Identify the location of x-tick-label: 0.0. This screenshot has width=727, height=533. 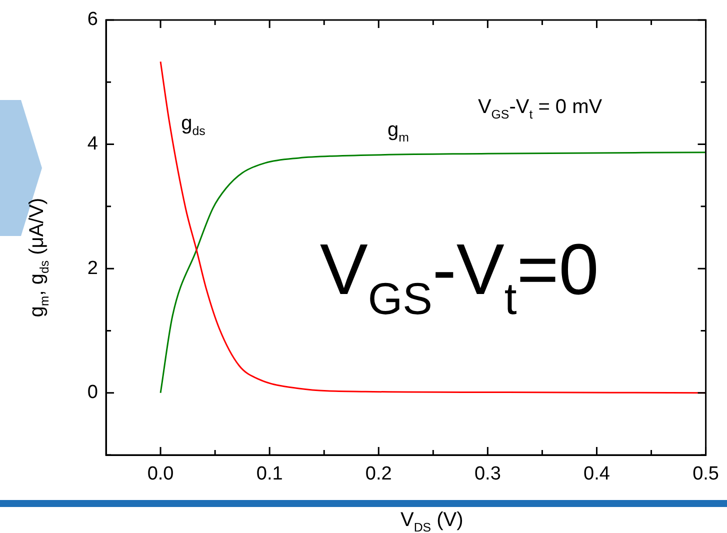
(160, 474).